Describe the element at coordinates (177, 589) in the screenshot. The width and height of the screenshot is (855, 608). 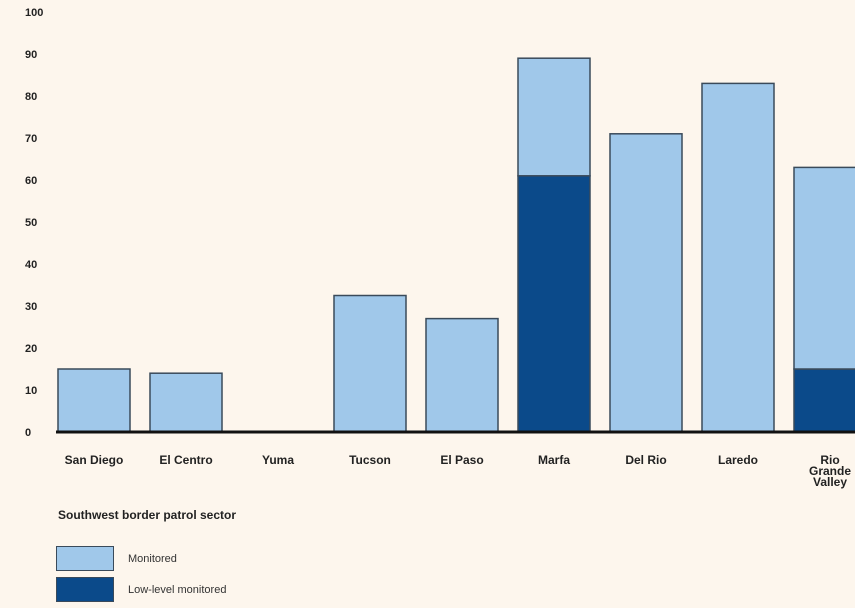
I see `legend-label-low-level-monitored: Low-level monitored` at that location.